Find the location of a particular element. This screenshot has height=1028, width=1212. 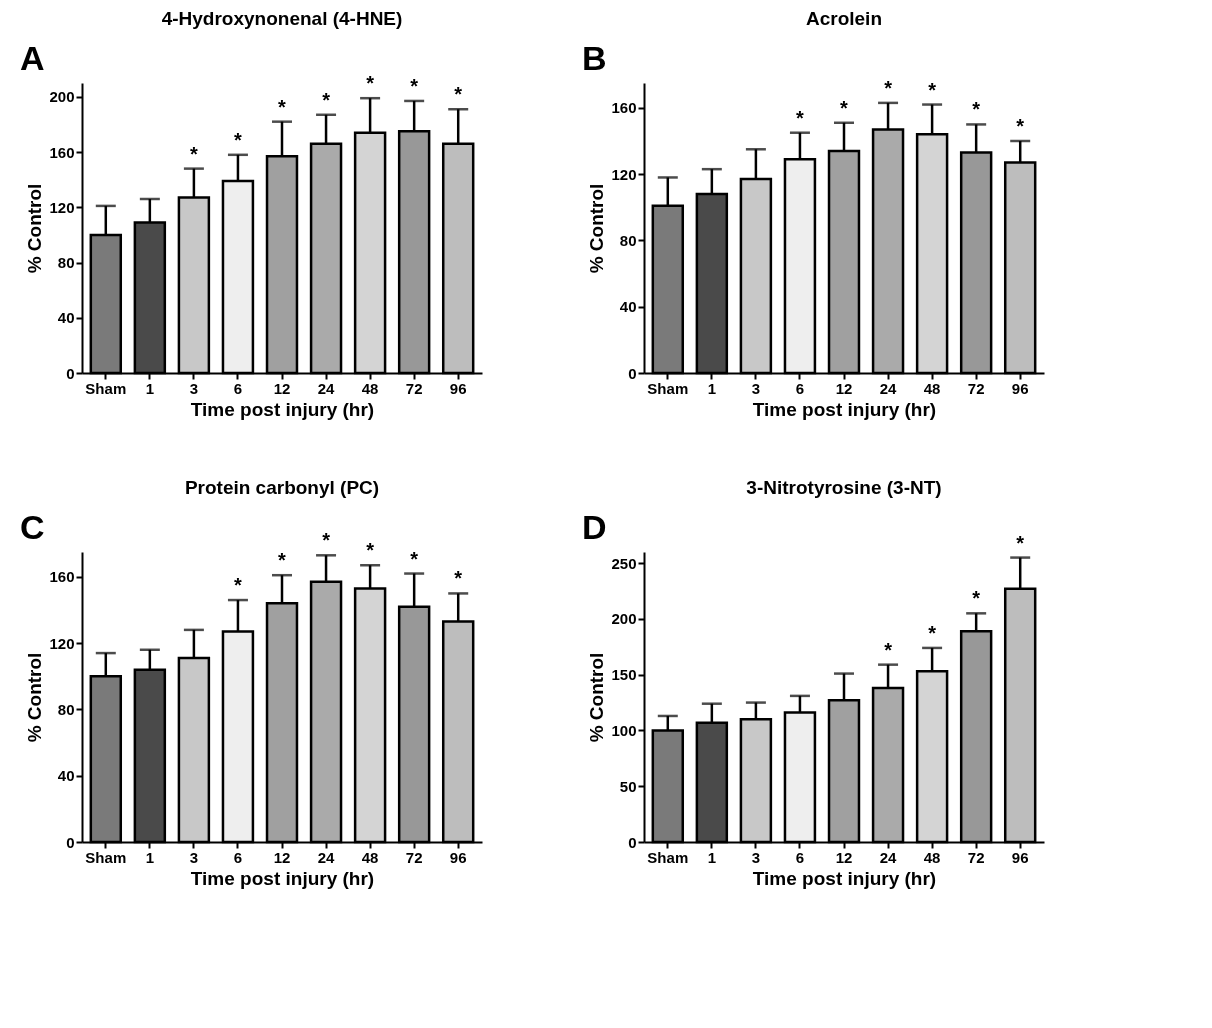

chart-title: Acrolein is located at coordinates (844, 18).